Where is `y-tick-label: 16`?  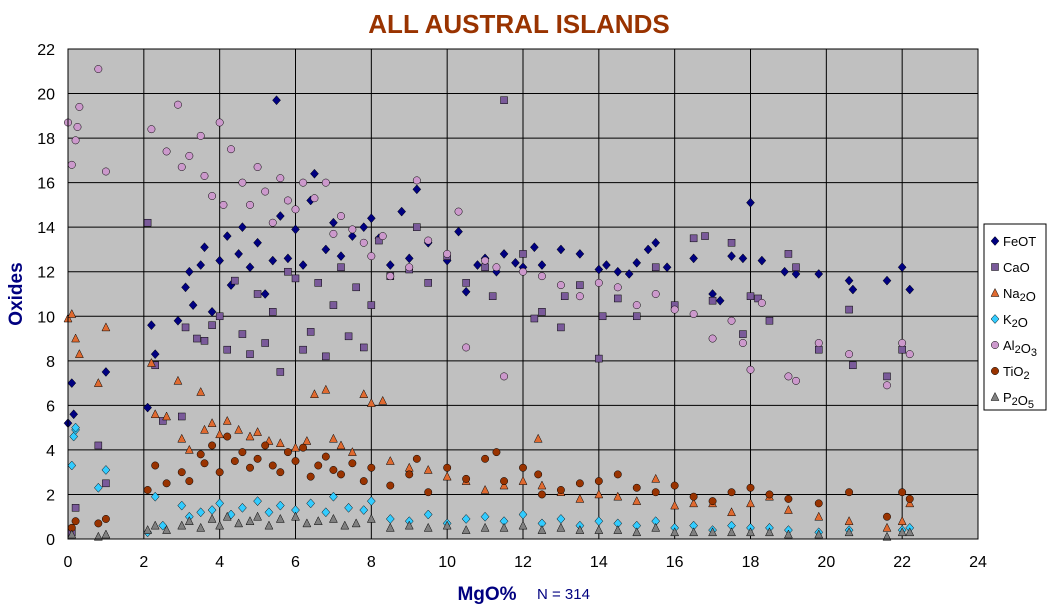
y-tick-label: 16 is located at coordinates (46, 184).